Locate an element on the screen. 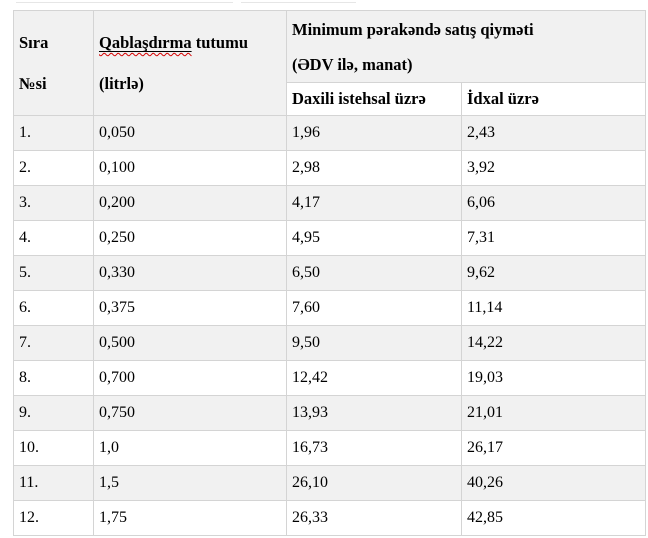 The height and width of the screenshot is (538, 648). cell-import-price: 7,31 is located at coordinates (553, 238).